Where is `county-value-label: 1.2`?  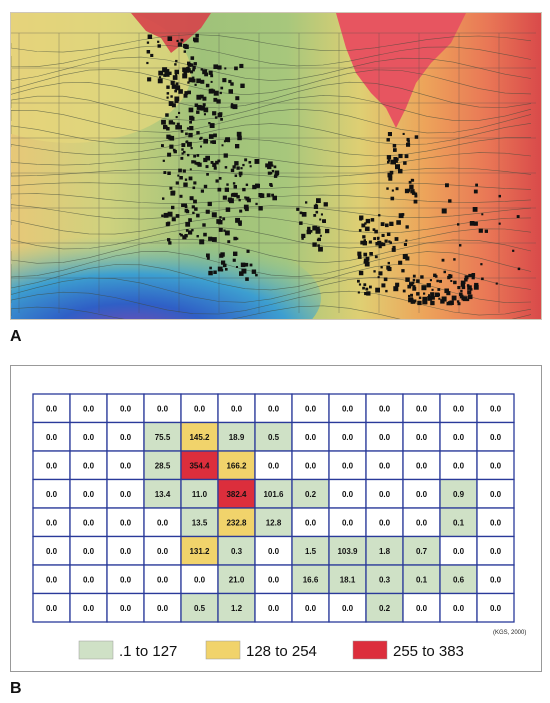 county-value-label: 1.2 is located at coordinates (237, 608).